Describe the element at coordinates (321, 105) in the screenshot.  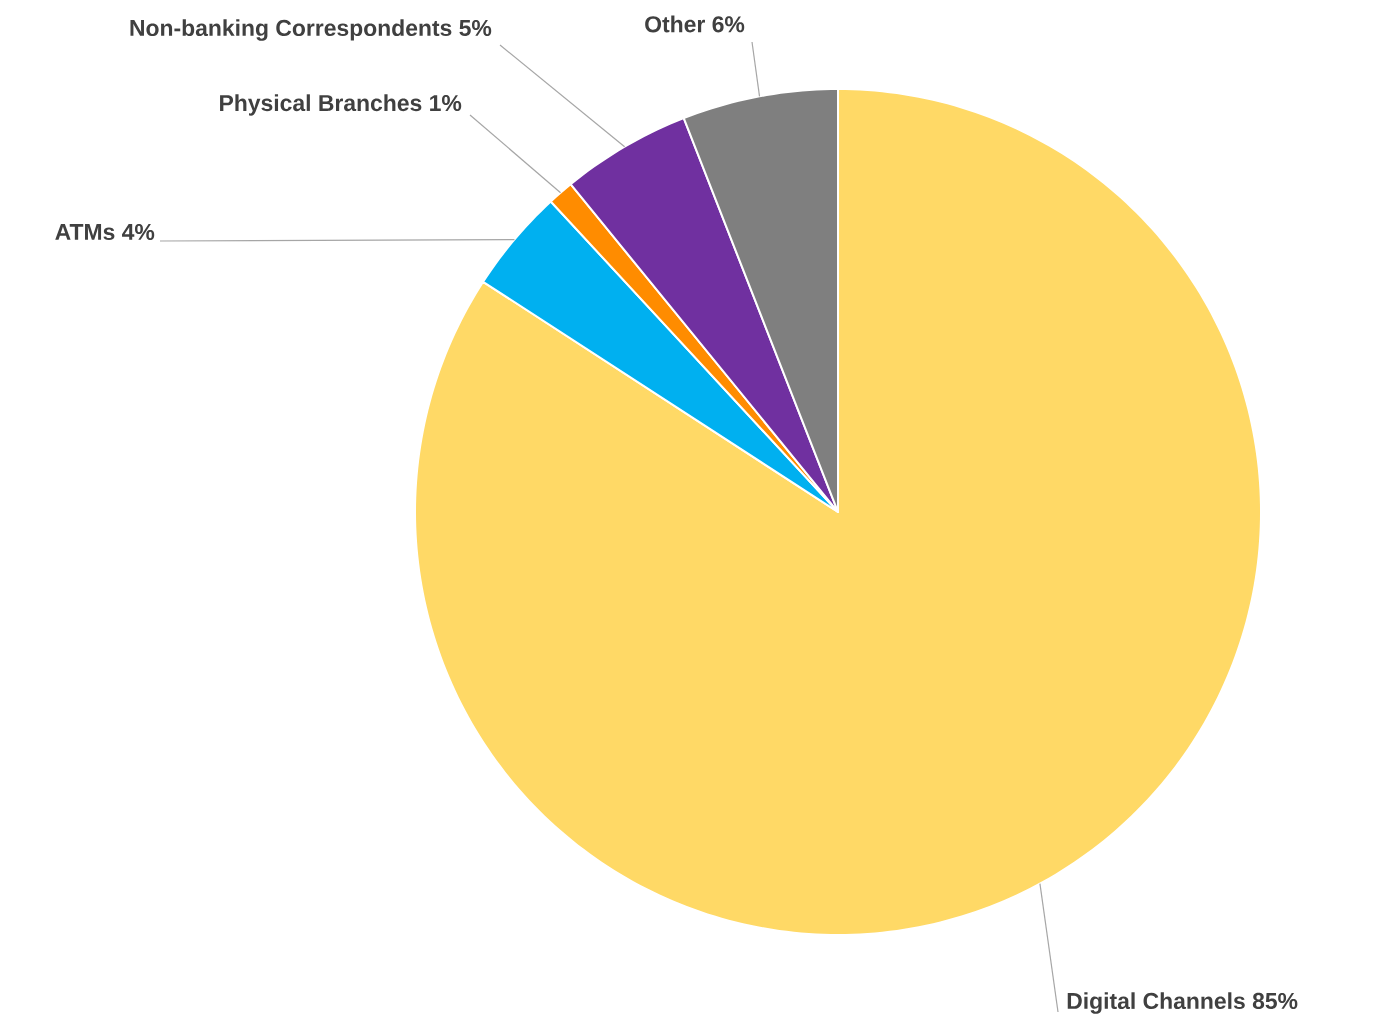
I see `slice-label: Physical Branches` at that location.